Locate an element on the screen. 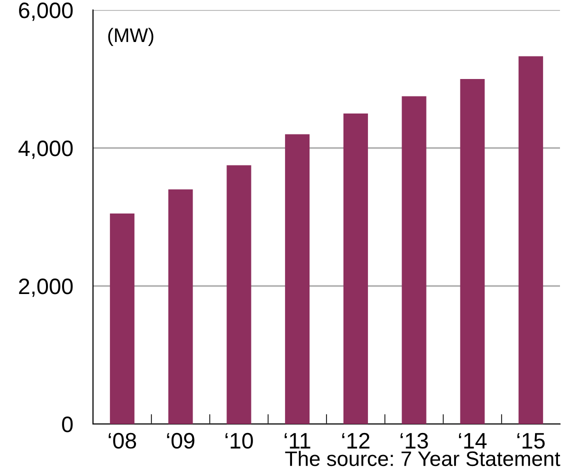 This screenshot has height=475, width=566. text: The source: 7 Year Statement is located at coordinates (422, 458).